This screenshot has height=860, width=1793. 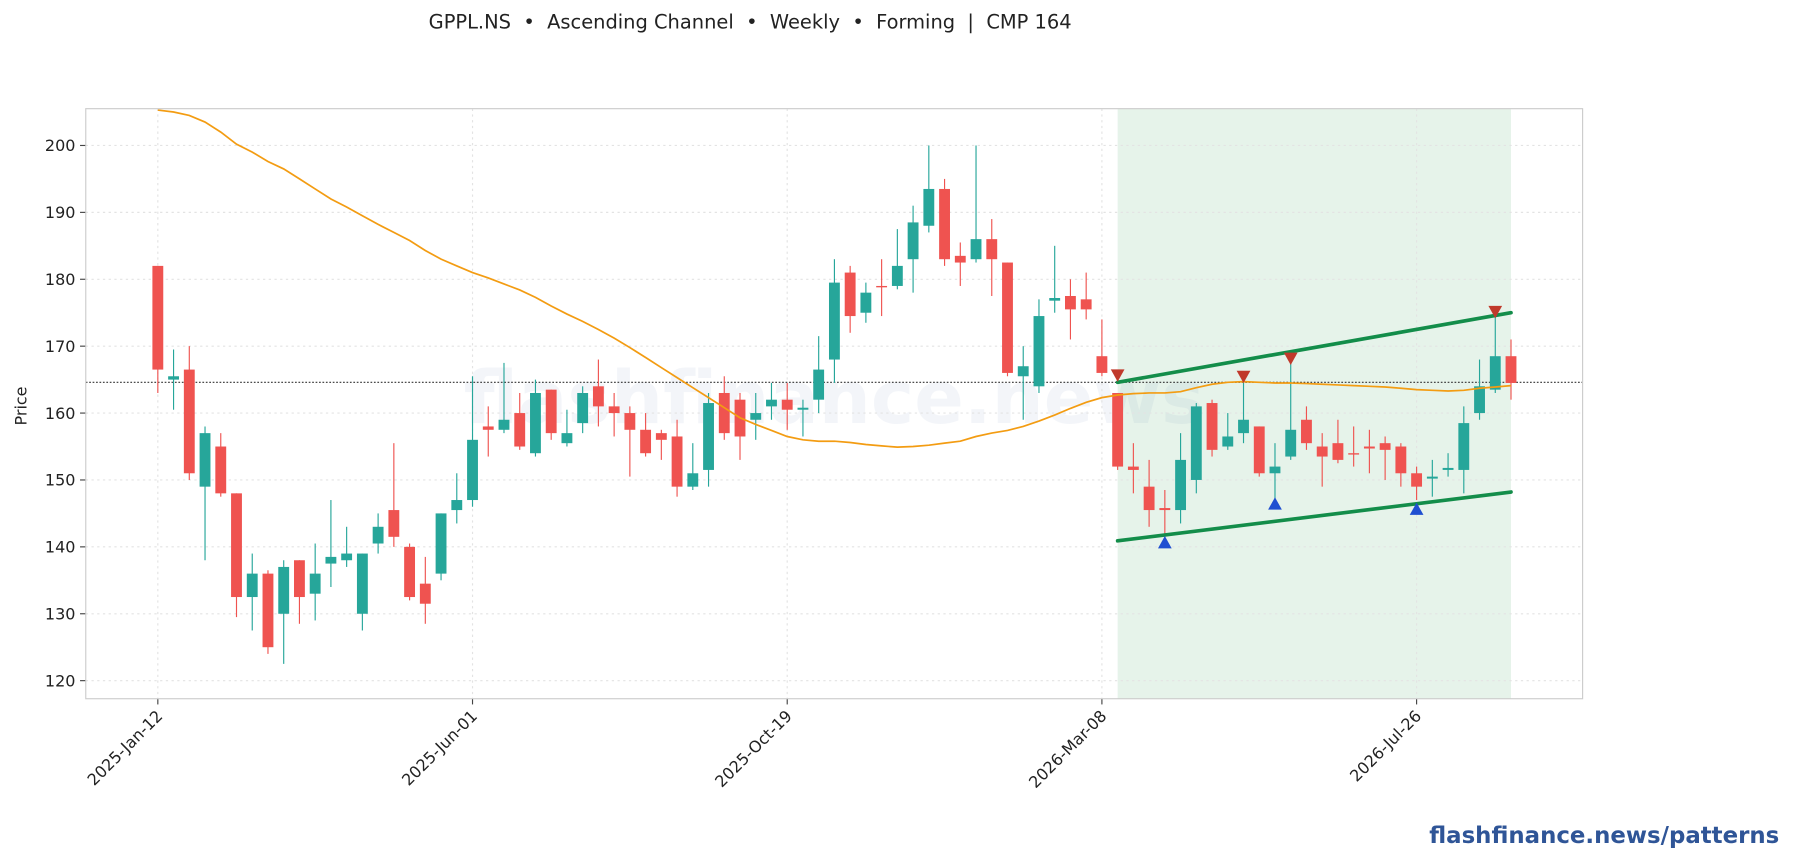 What do you see at coordinates (60, 145) in the screenshot?
I see `y-tick-label: 200` at bounding box center [60, 145].